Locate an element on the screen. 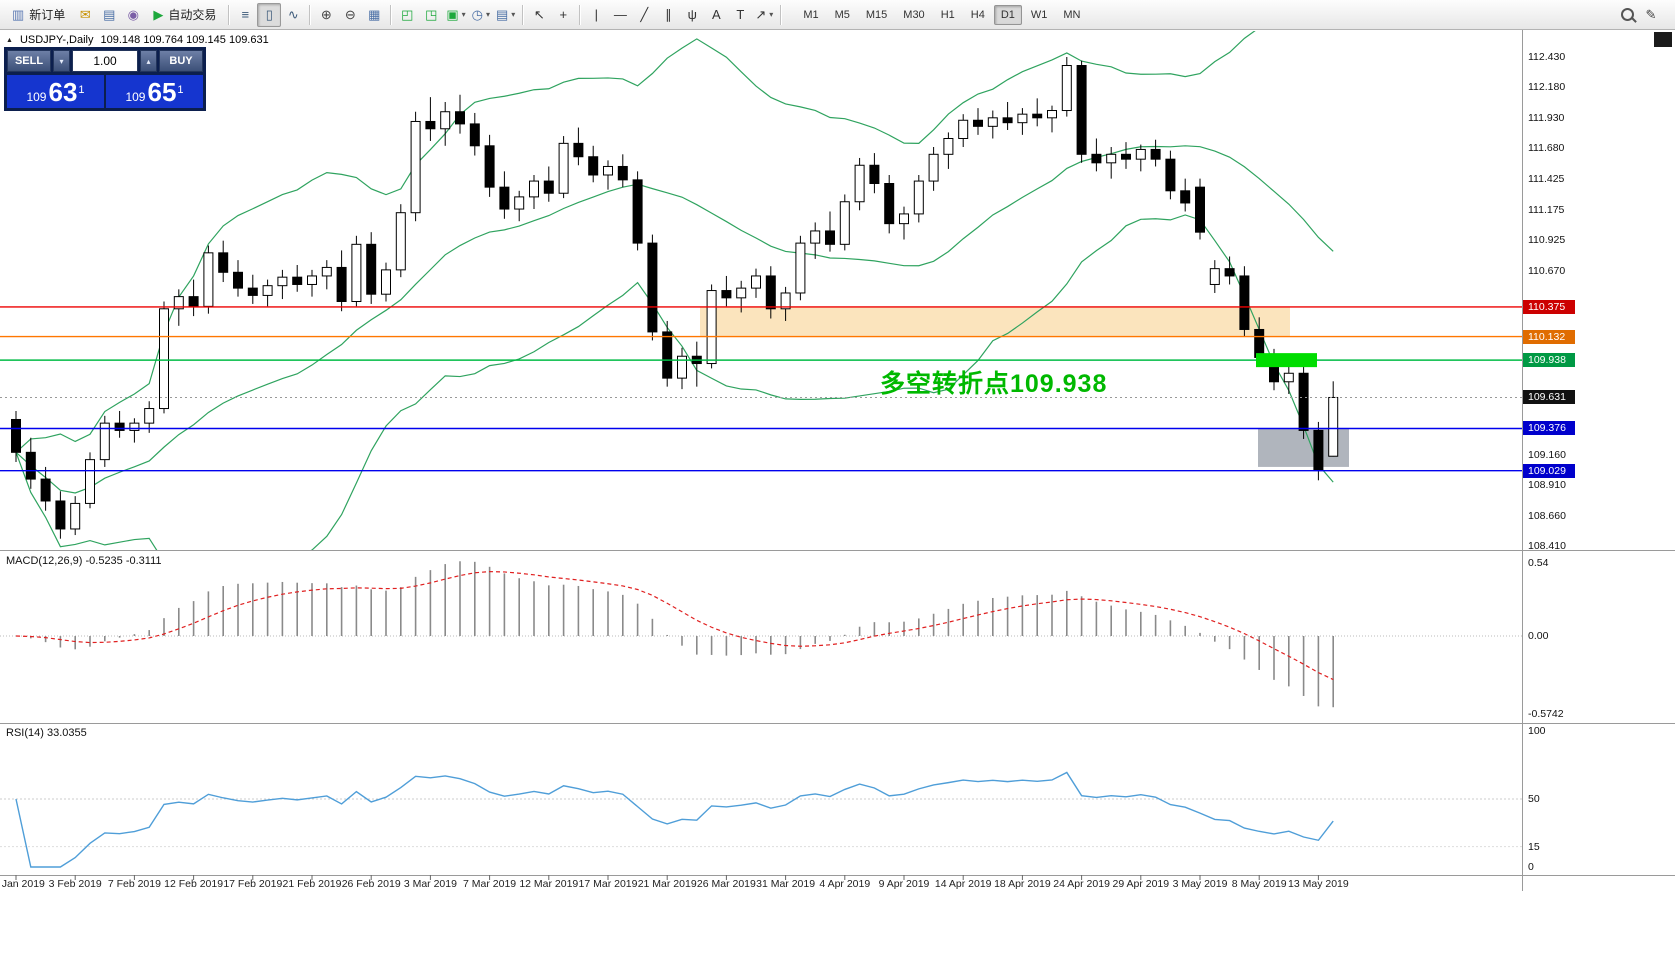 This screenshot has height=954, width=1675. vertical-line-button: | is located at coordinates (596, 15).